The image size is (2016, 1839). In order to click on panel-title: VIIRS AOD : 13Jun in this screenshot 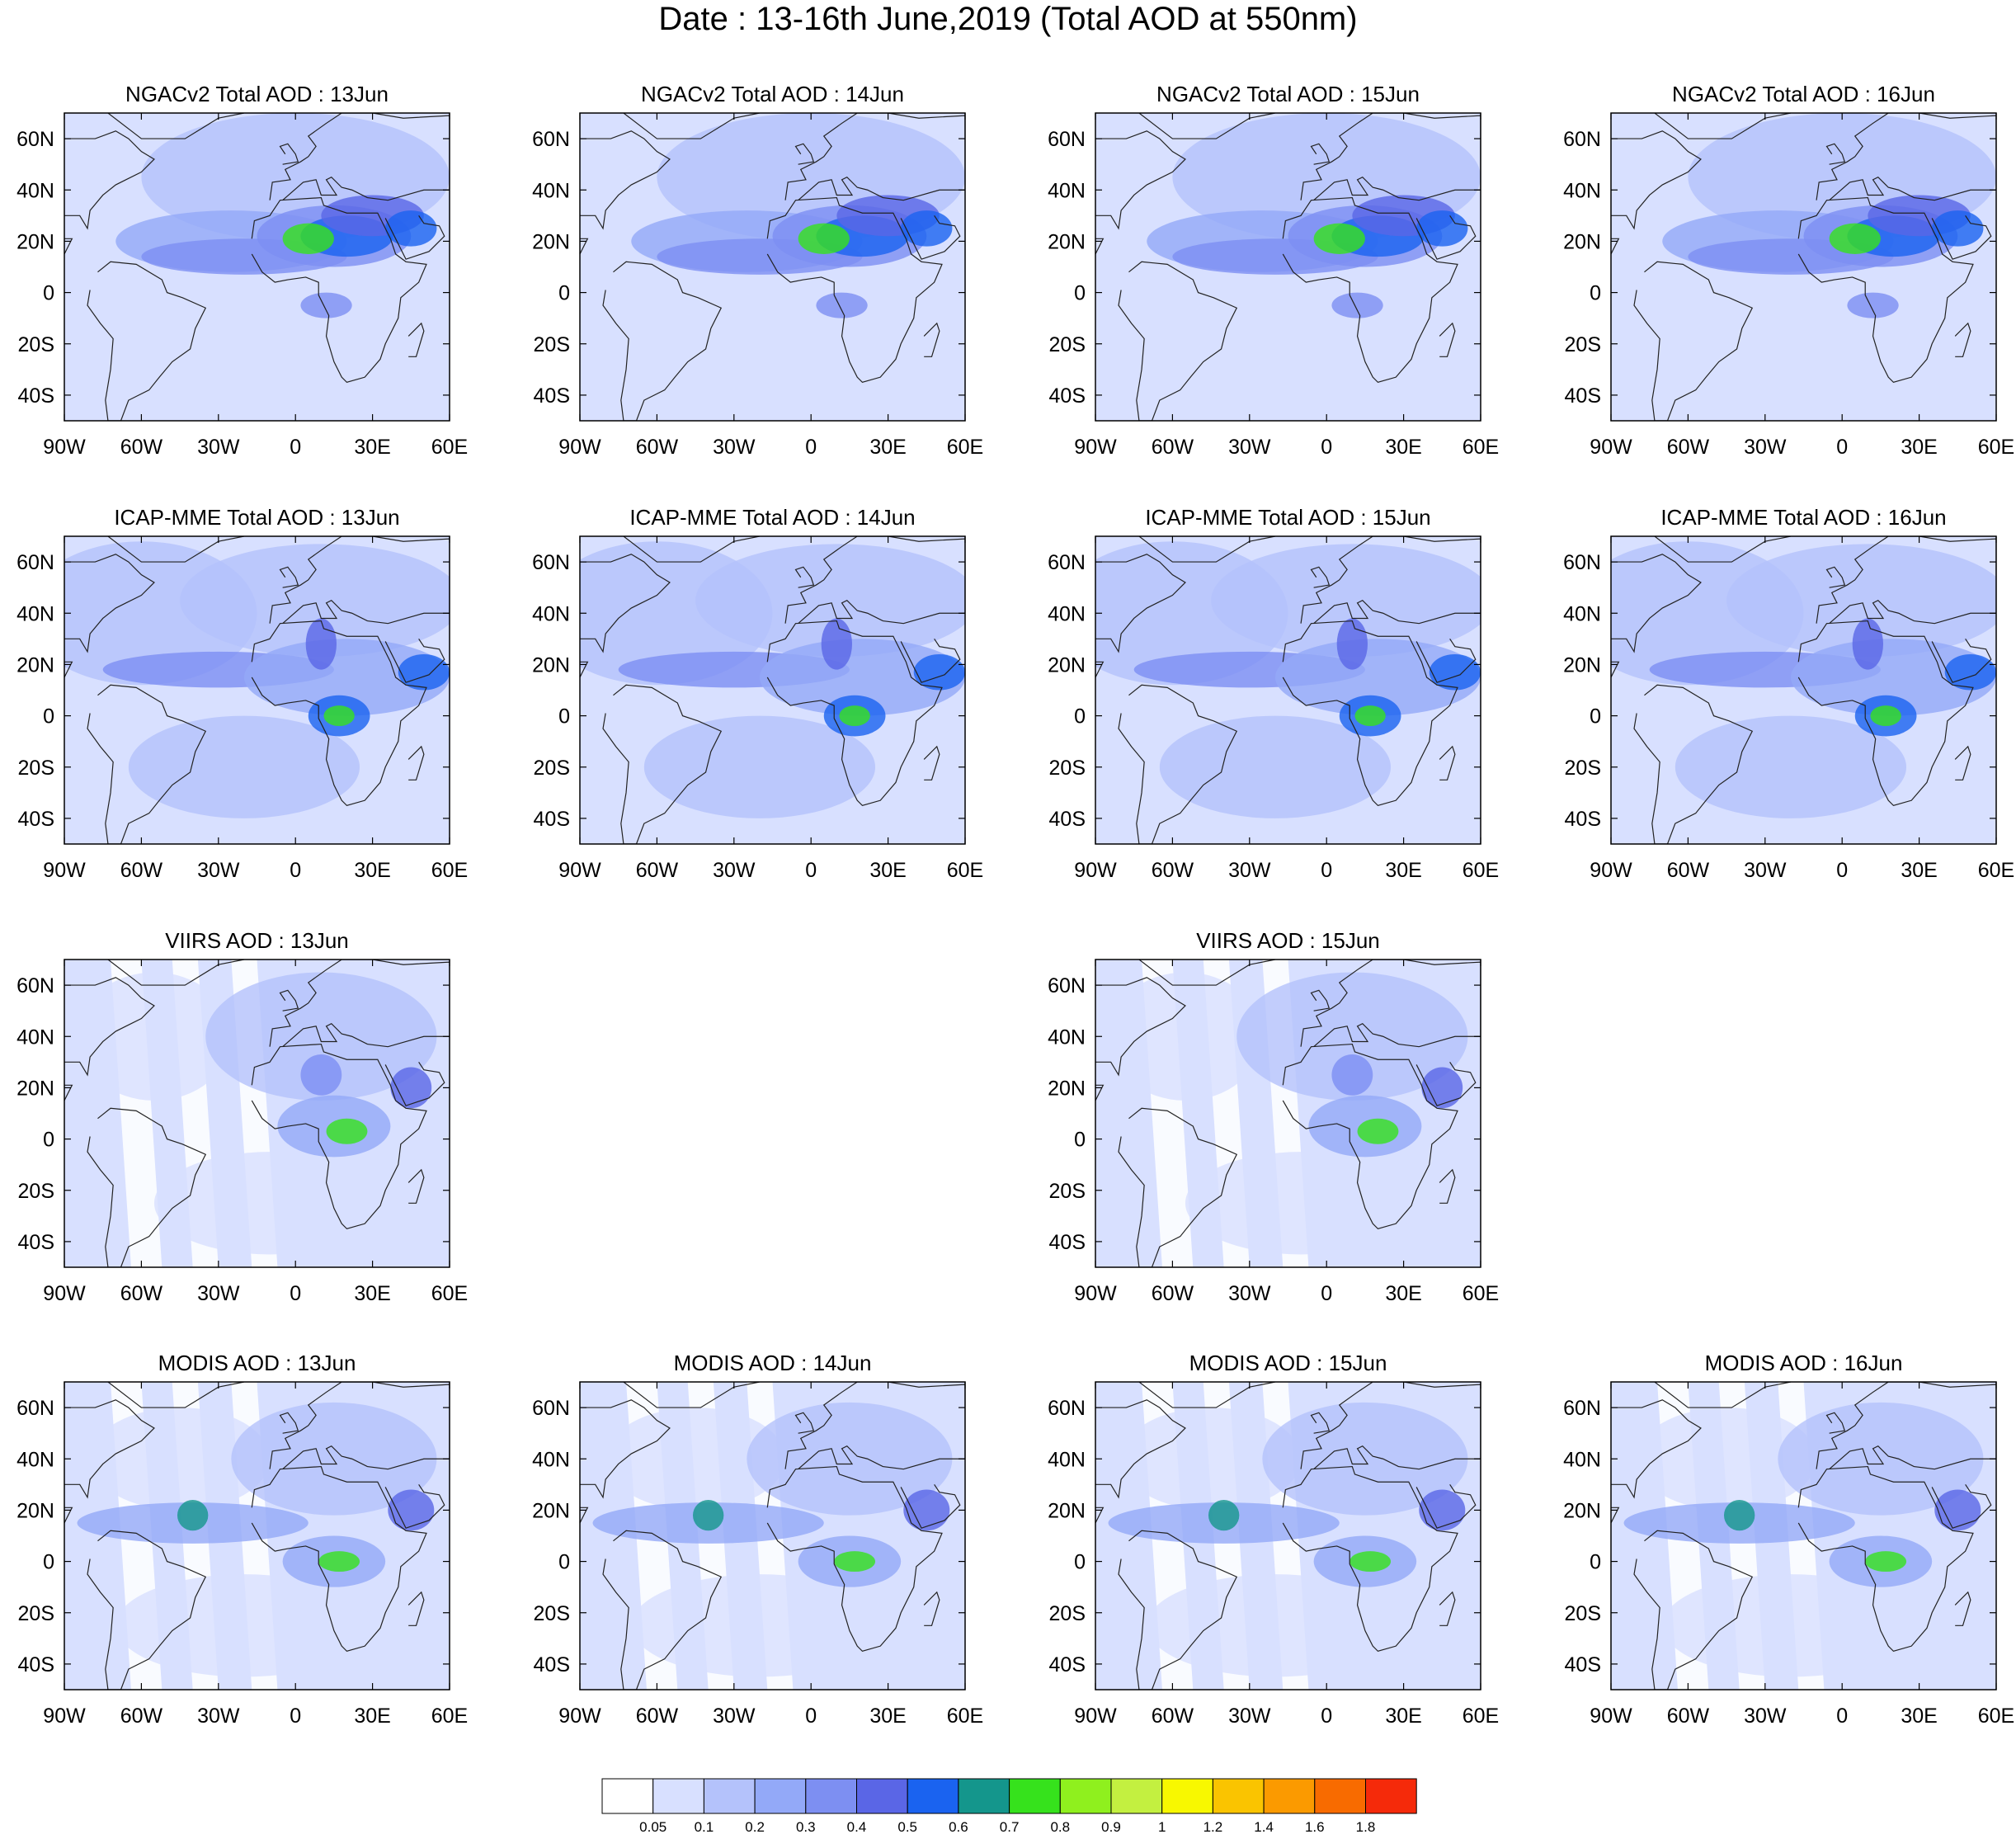, I will do `click(257, 940)`.